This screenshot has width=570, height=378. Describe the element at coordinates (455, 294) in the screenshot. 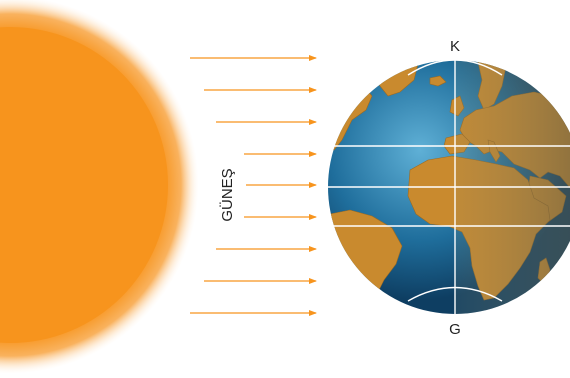

I see `antarctic-circle` at that location.